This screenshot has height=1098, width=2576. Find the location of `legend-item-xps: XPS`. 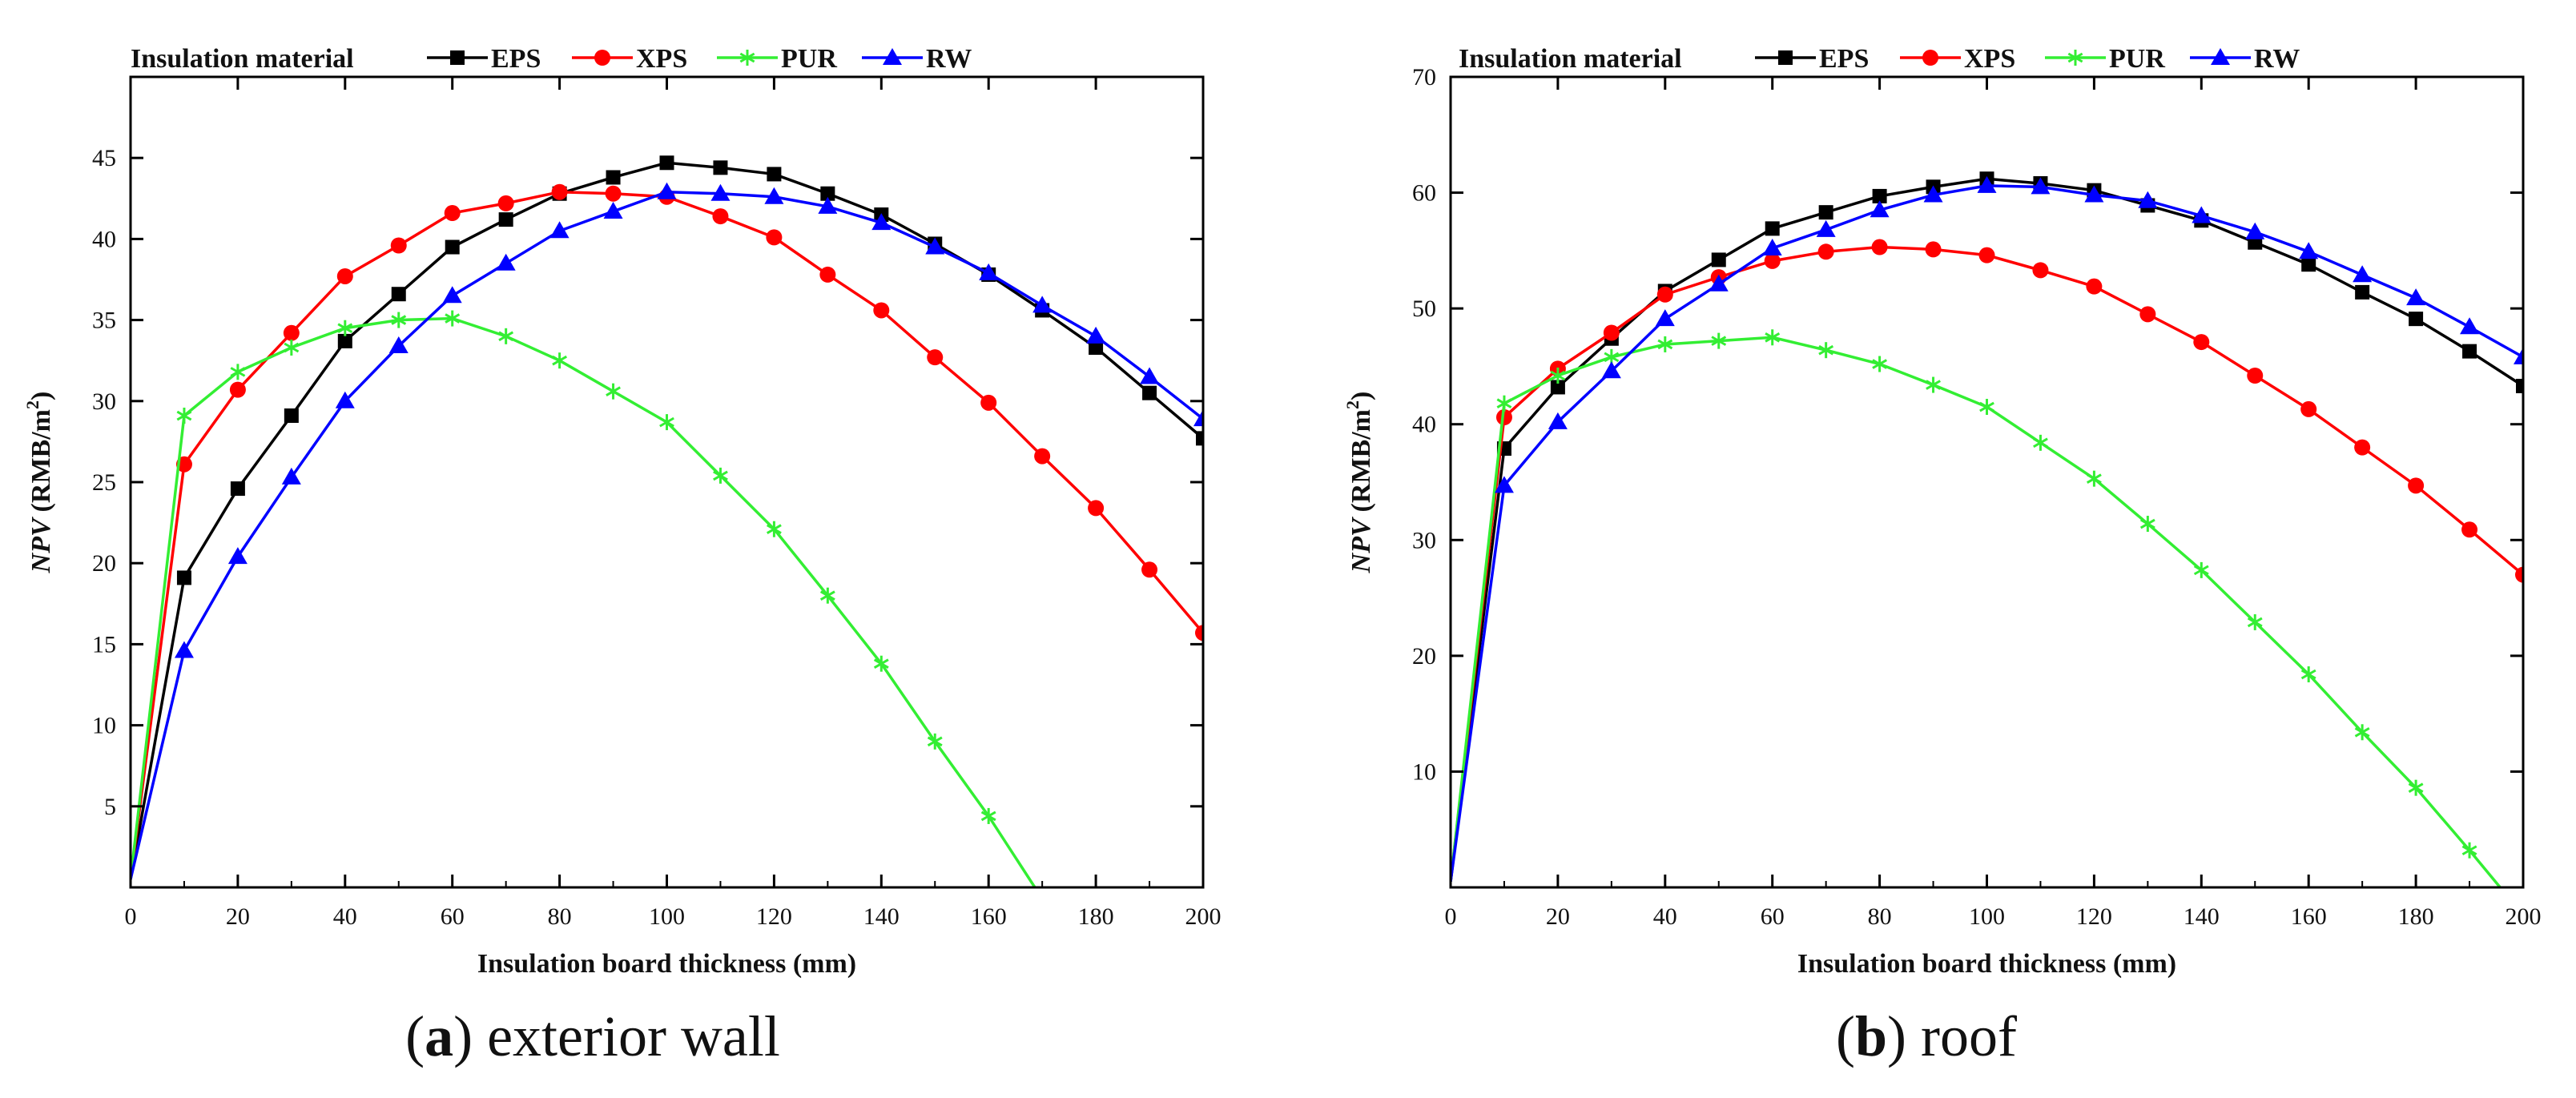

legend-item-xps: XPS is located at coordinates (629, 59).